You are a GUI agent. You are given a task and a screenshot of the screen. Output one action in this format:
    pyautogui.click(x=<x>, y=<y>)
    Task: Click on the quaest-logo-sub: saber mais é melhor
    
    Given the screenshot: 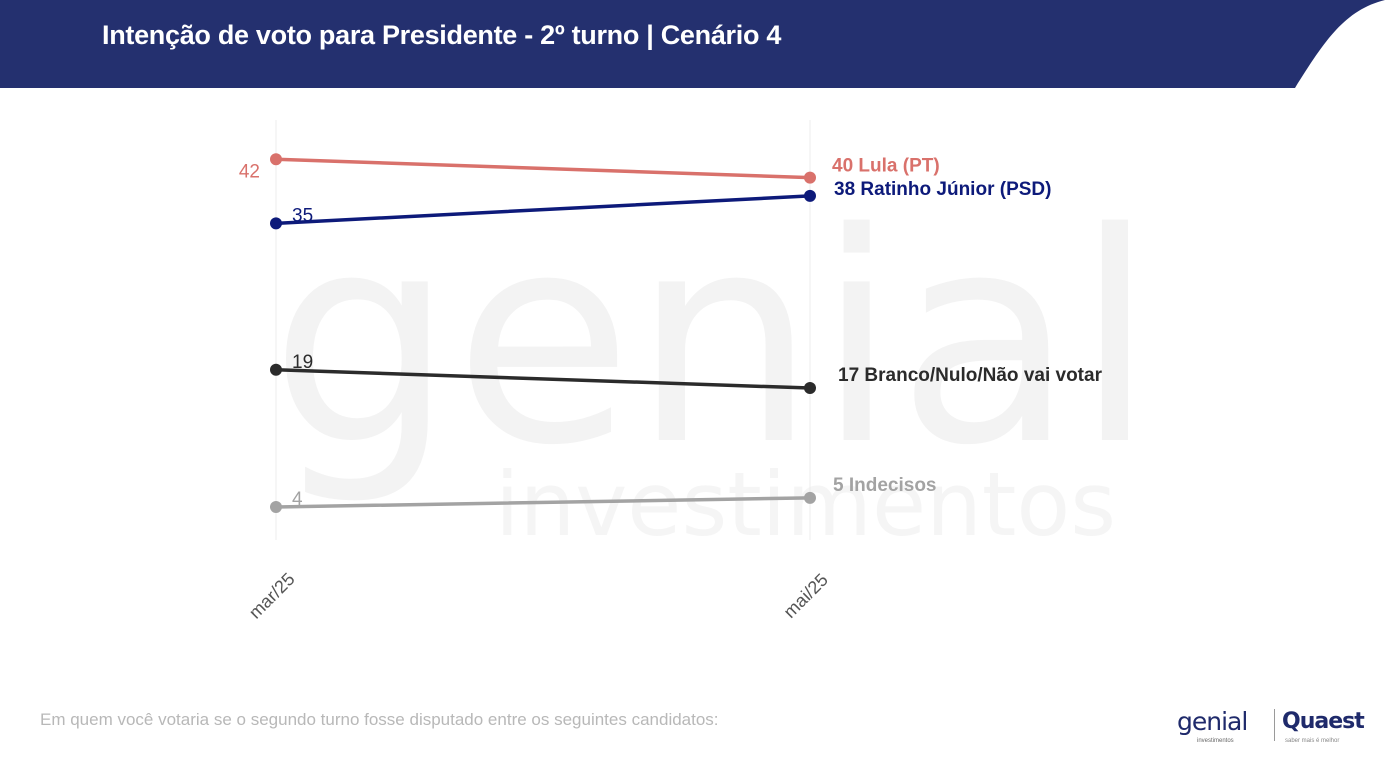 What is the action you would take?
    pyautogui.click(x=1312, y=741)
    